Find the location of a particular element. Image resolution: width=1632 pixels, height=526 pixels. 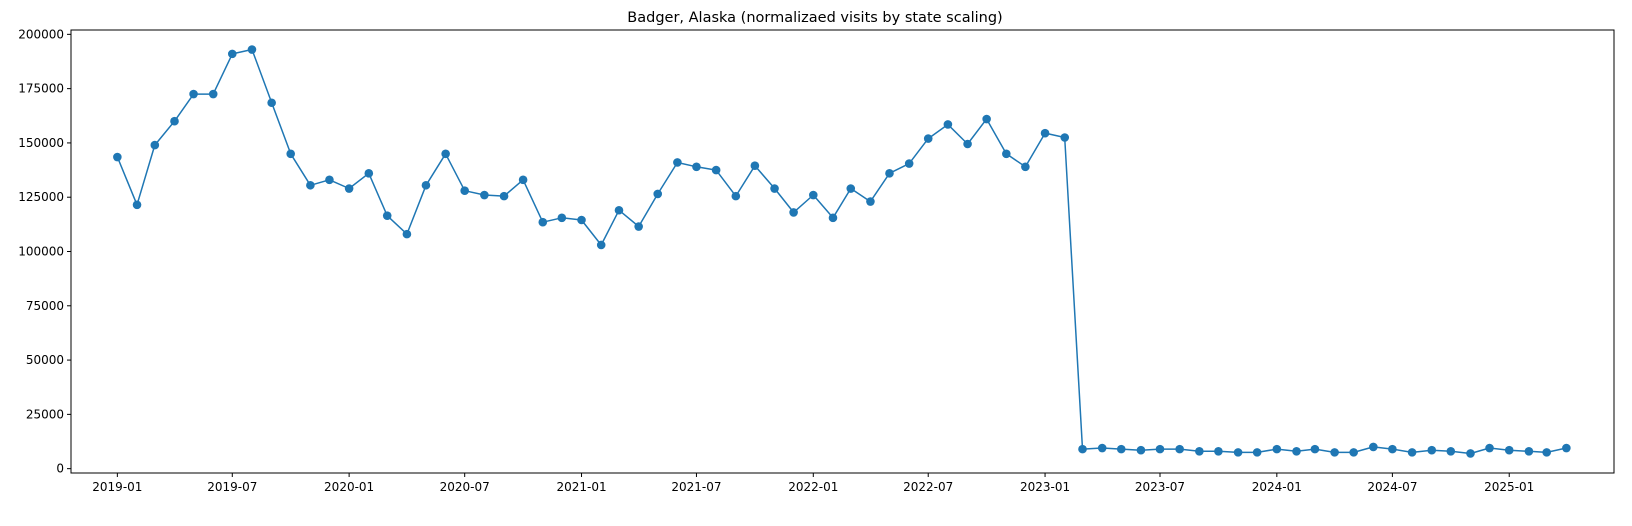

x-tick-label: 2024-01 is located at coordinates (1277, 487).